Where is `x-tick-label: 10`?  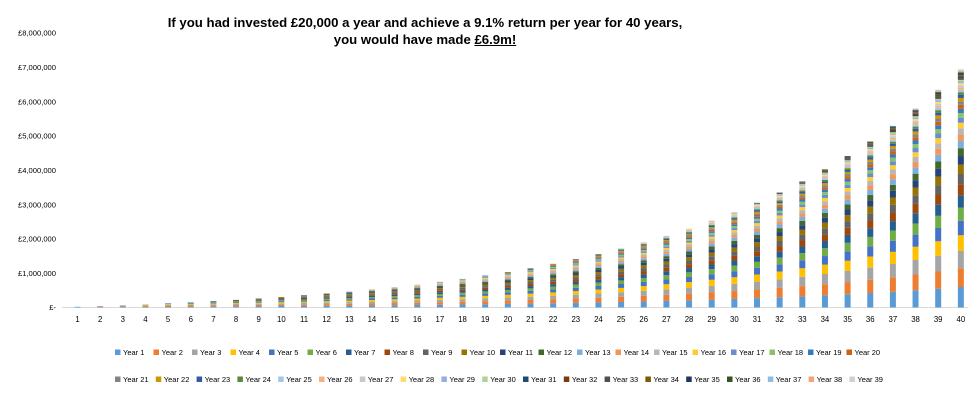
x-tick-label: 10 is located at coordinates (281, 319).